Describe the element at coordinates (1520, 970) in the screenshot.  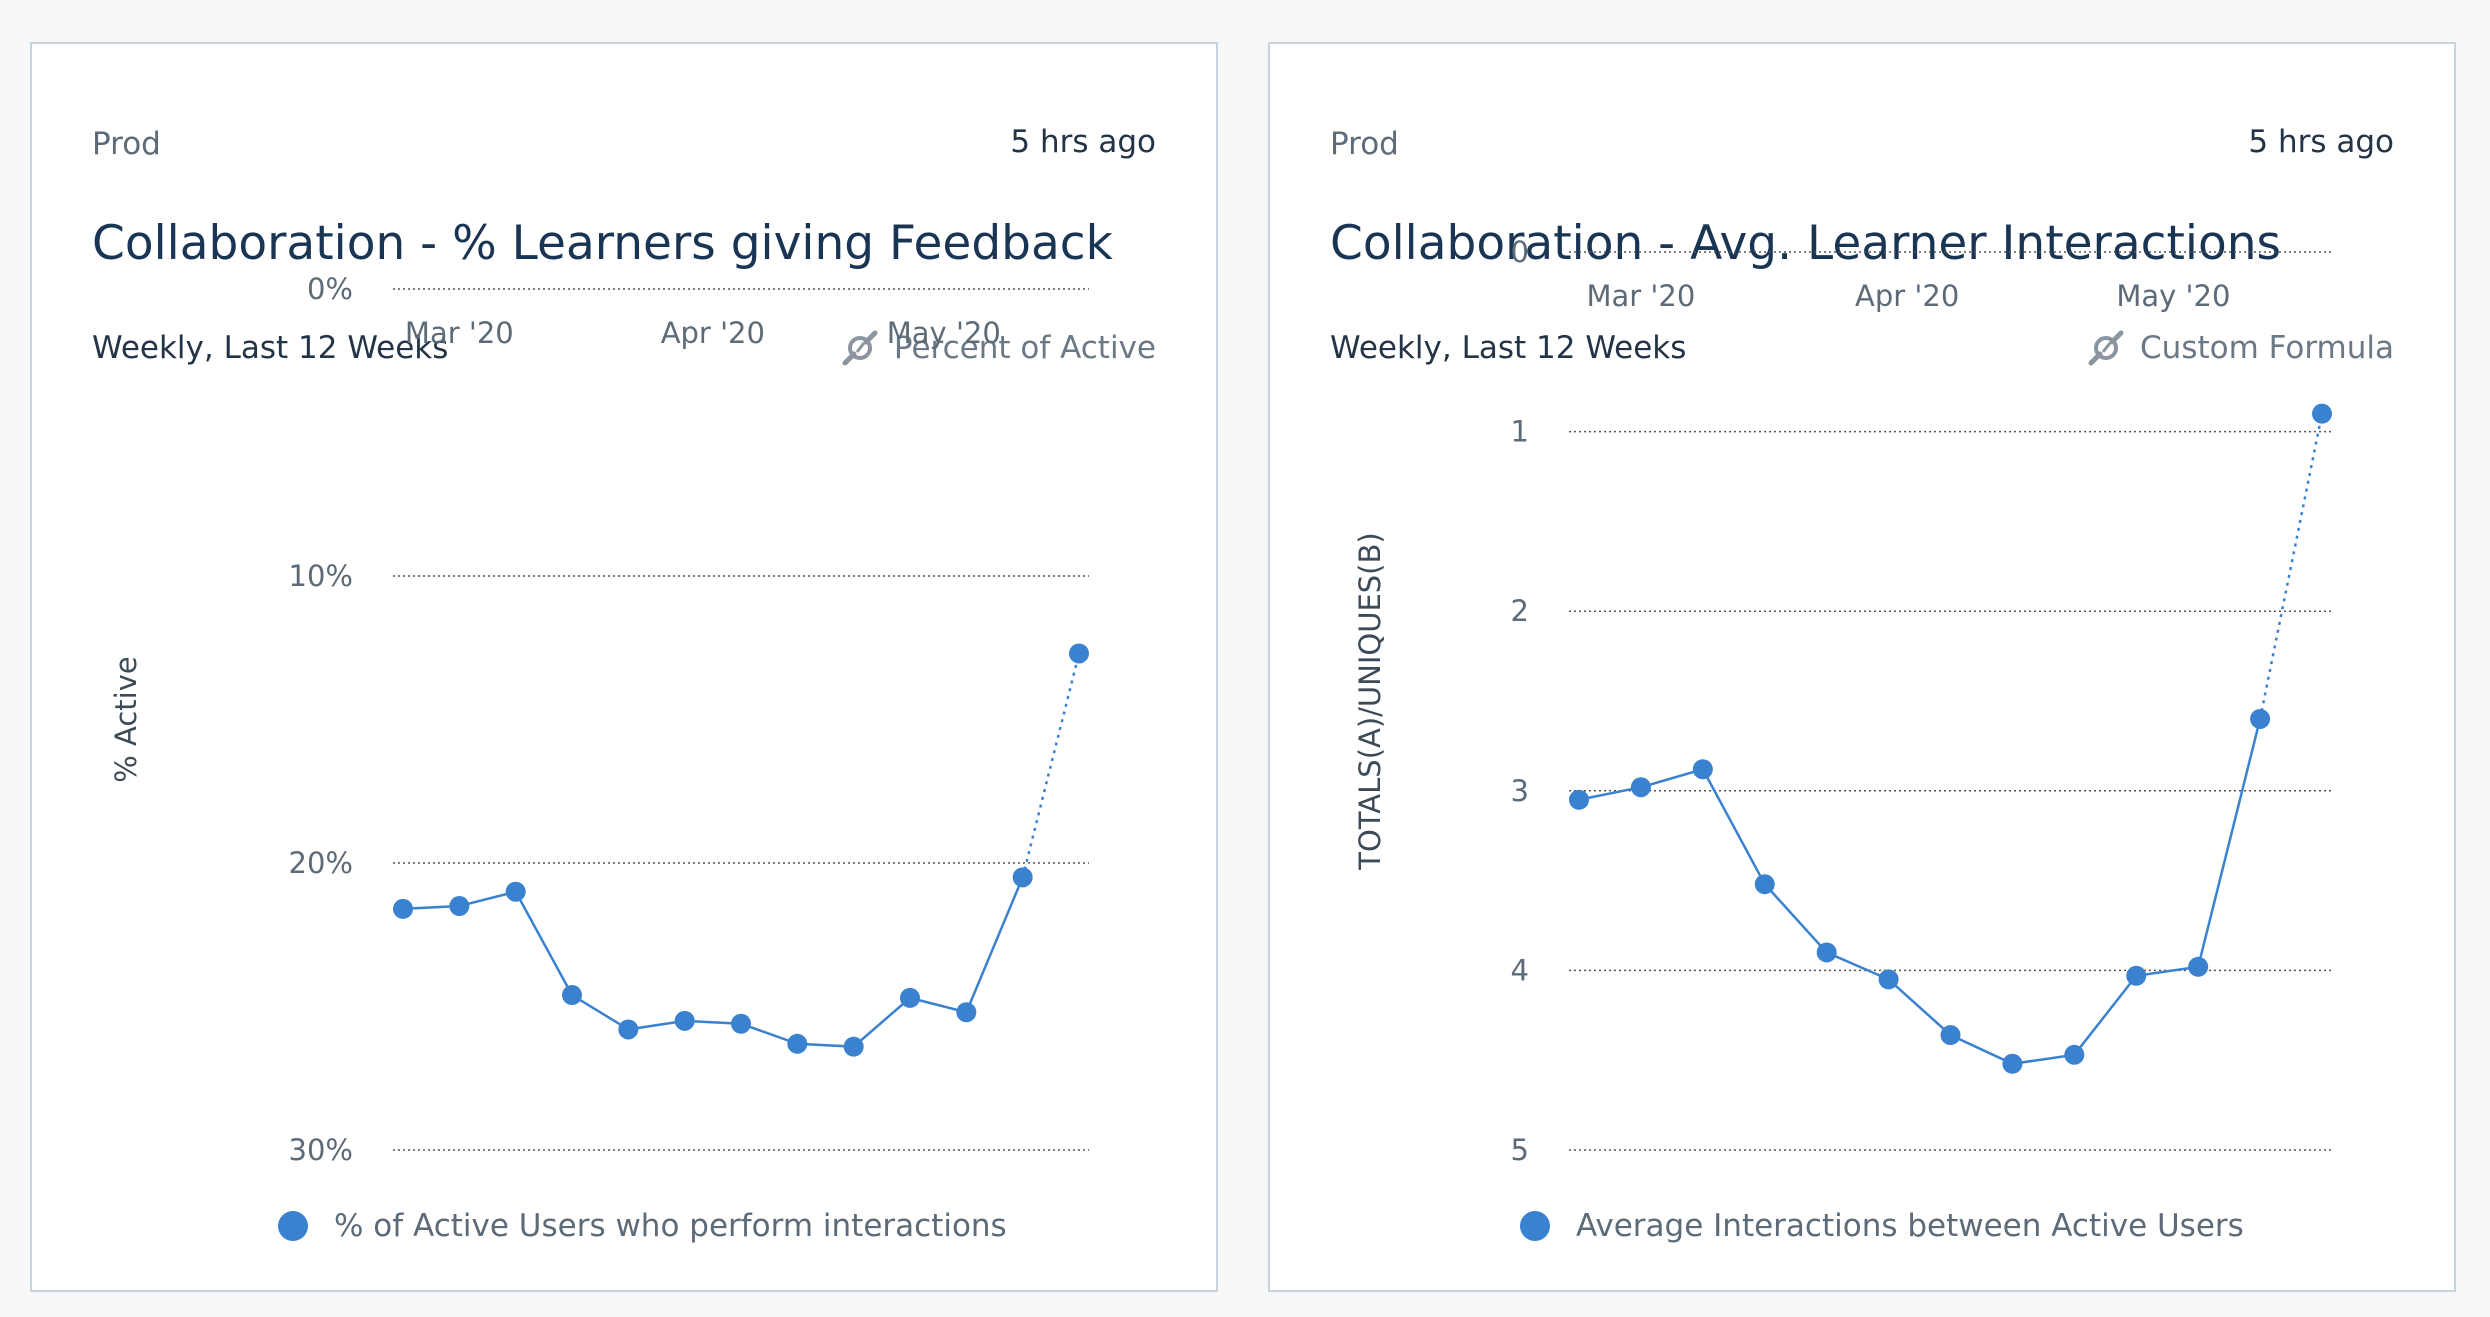
I see `y-tick-label: 4` at that location.